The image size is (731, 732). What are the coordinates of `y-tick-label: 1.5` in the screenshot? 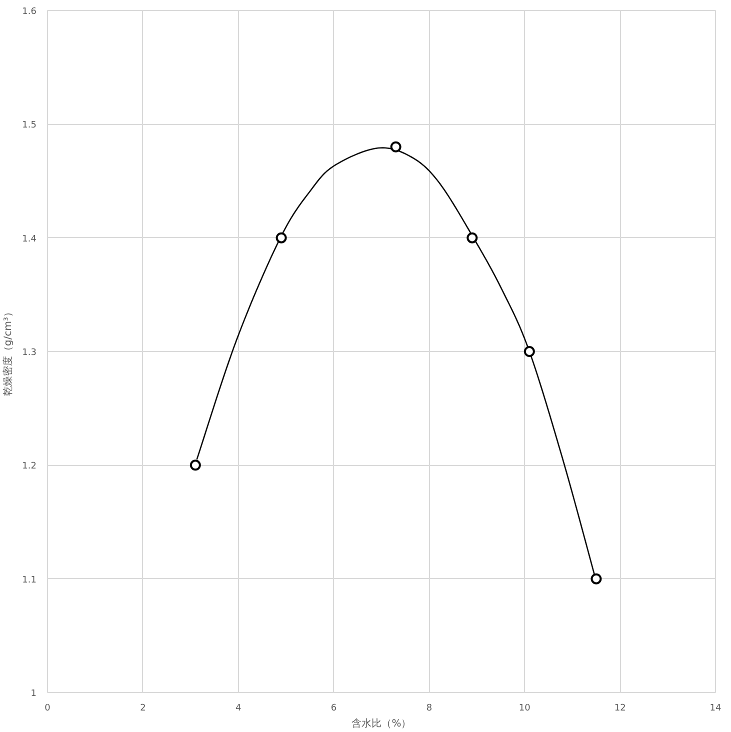 It's located at (29, 125).